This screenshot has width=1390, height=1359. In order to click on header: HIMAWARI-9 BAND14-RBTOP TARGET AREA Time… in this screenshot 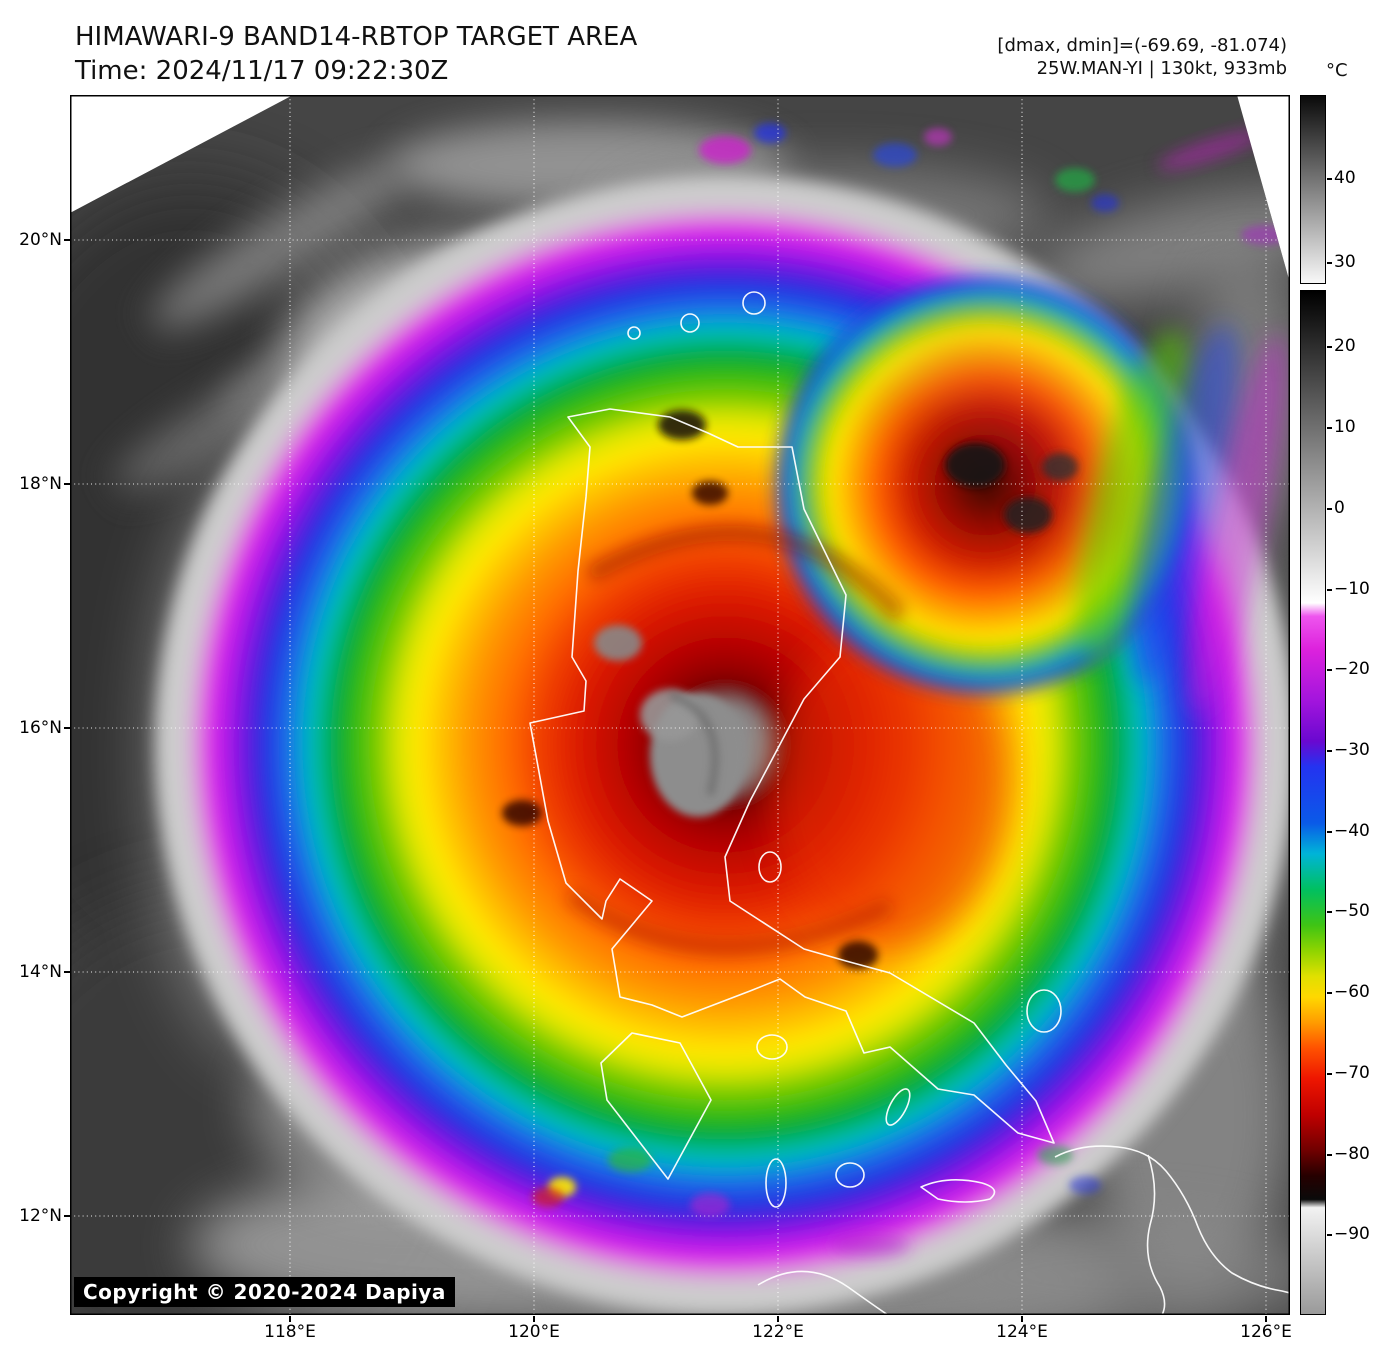, I will do `click(356, 54)`.